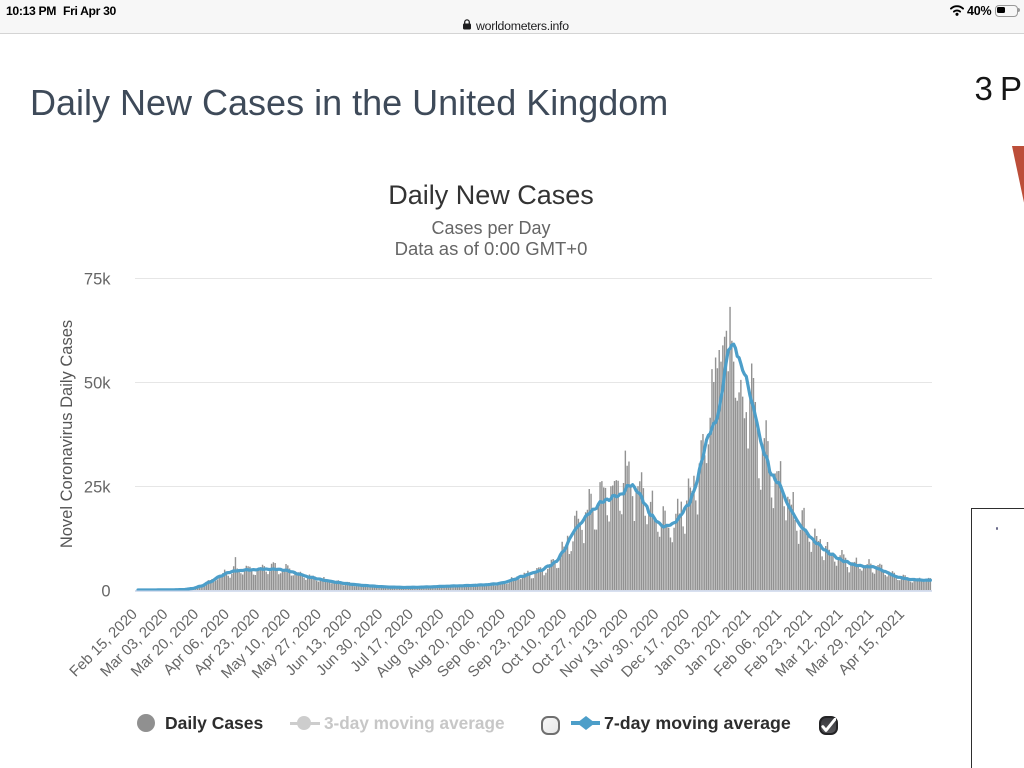  Describe the element at coordinates (97, 488) in the screenshot. I see `svg-text: 25k` at that location.